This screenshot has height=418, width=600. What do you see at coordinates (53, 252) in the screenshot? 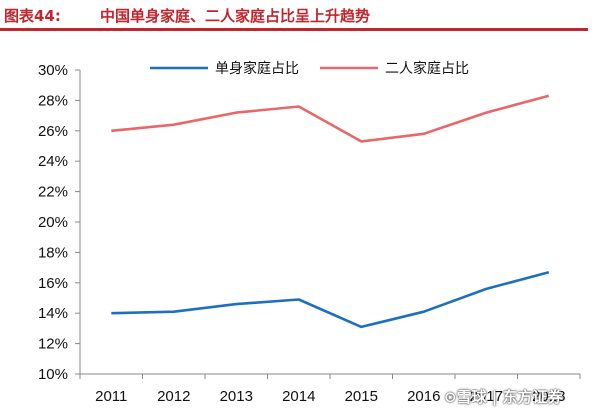
I see `y-tick-label: 18%` at bounding box center [53, 252].